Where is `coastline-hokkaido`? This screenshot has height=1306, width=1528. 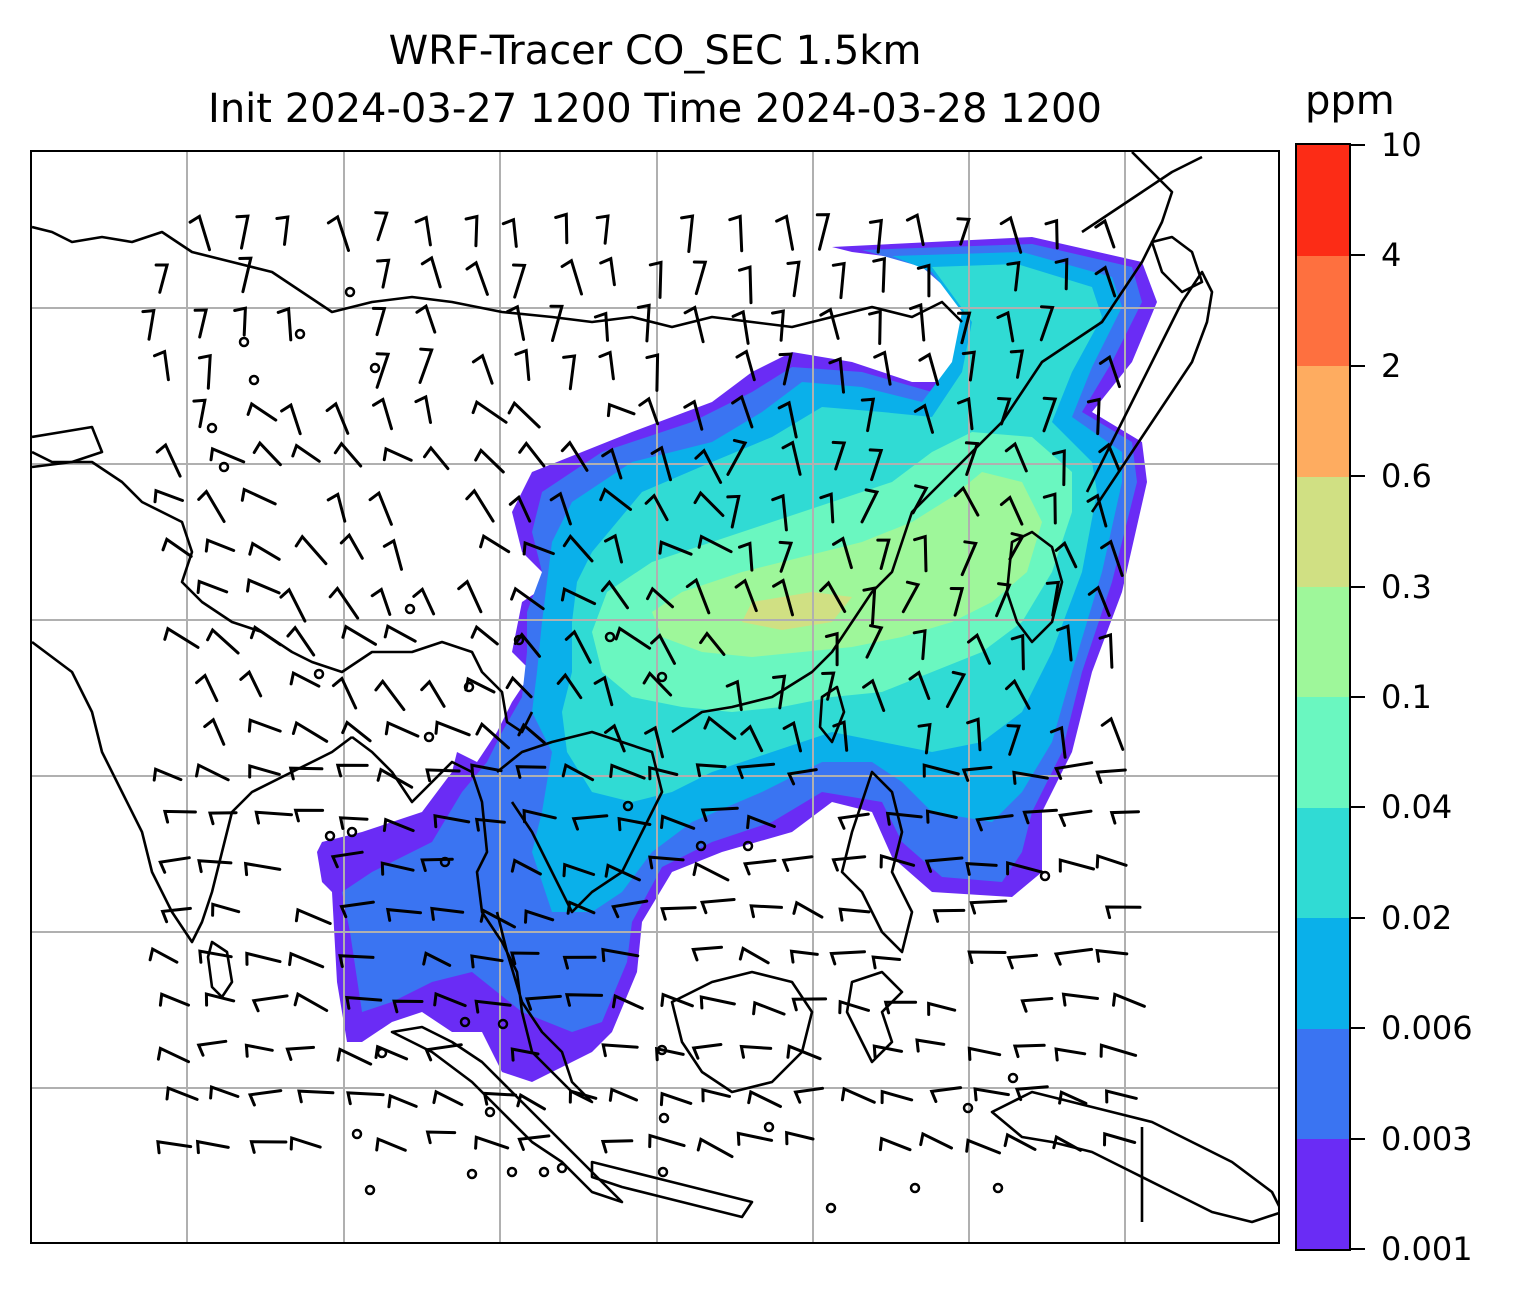
coastline-hokkaido is located at coordinates (1177, 264).